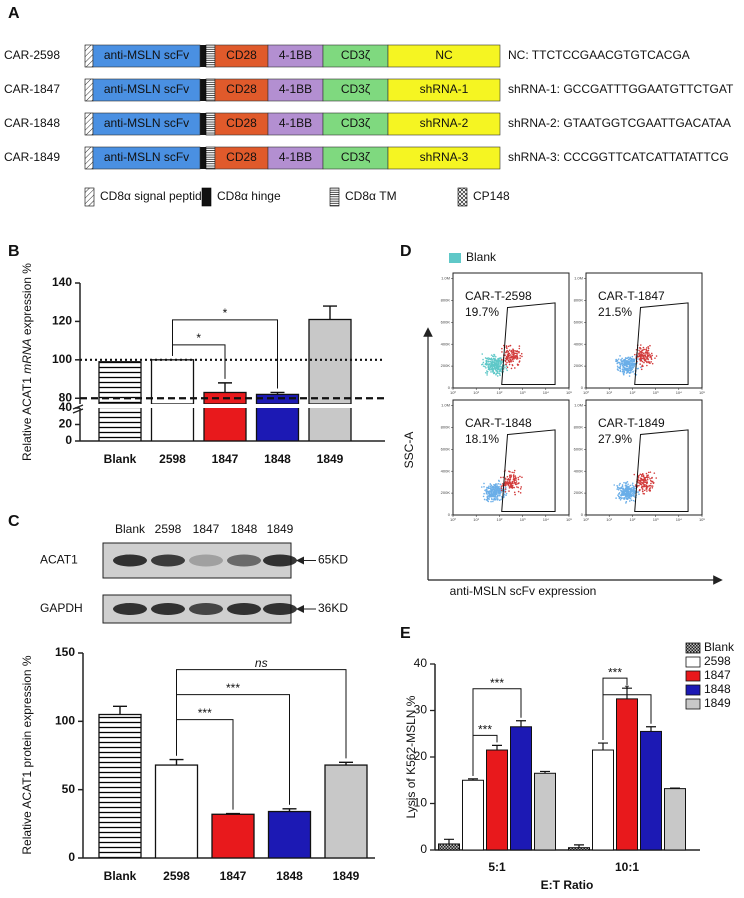 The height and width of the screenshot is (898, 744). I want to click on sequence: shRNA-2: GTAATGGTCGAATTGACATAA, so click(619, 123).